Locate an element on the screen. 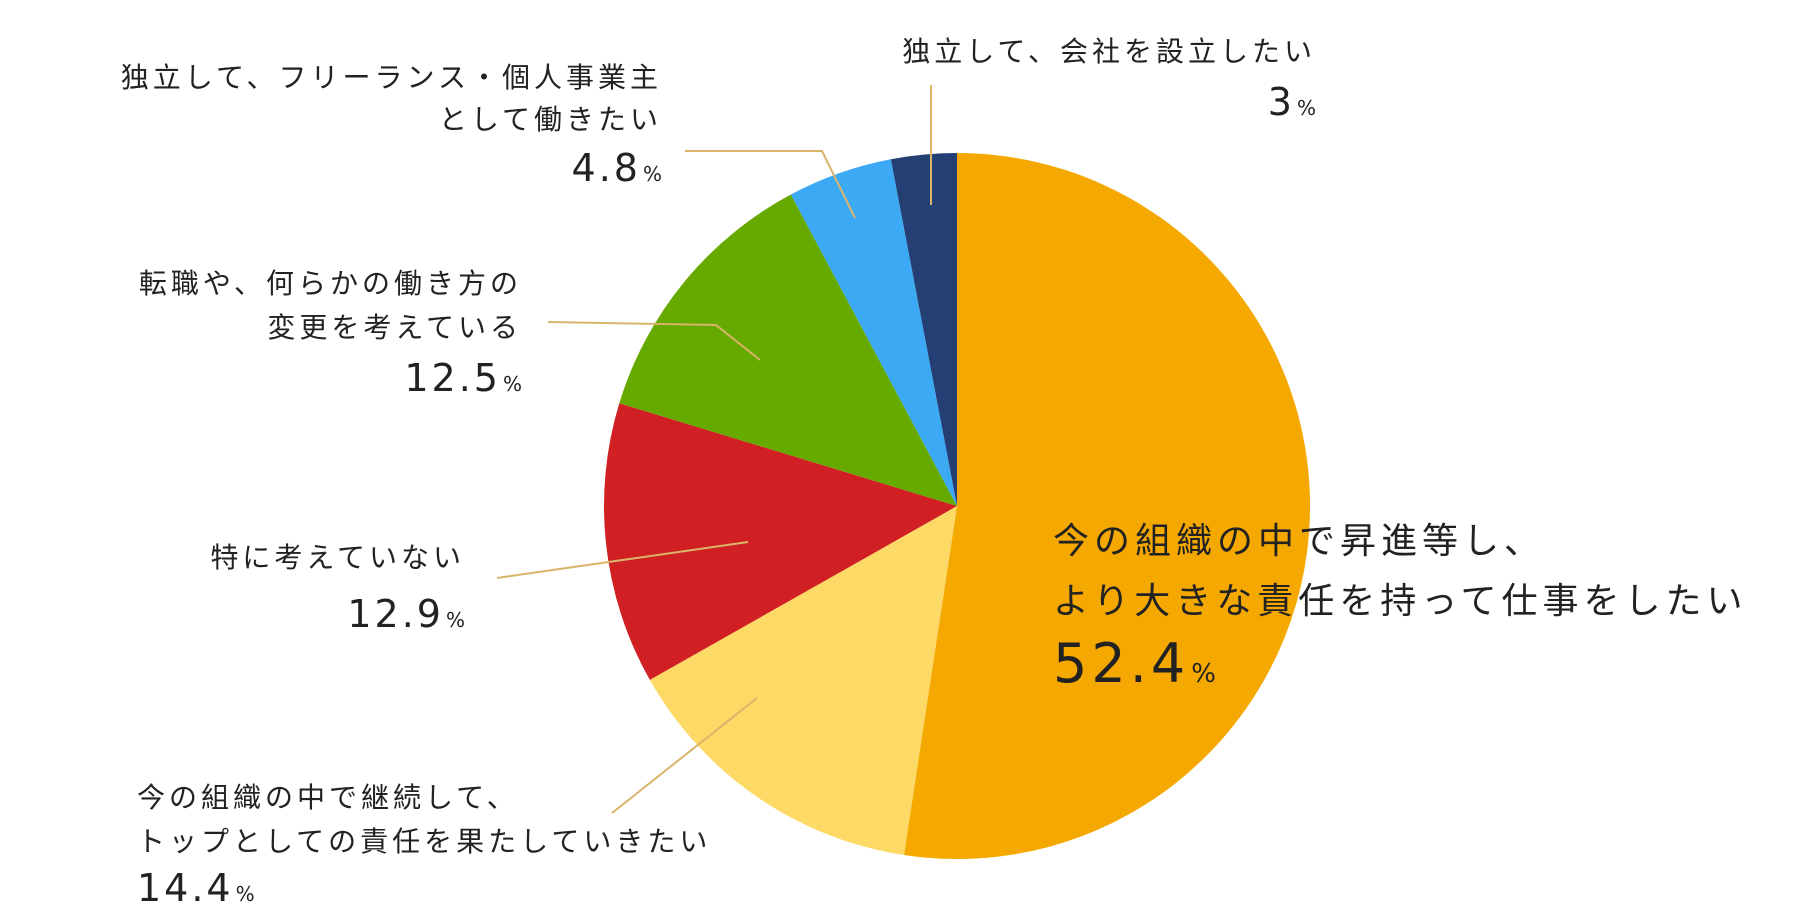 The height and width of the screenshot is (922, 1800). value-slice-0: 52.4% is located at coordinates (1134, 663).